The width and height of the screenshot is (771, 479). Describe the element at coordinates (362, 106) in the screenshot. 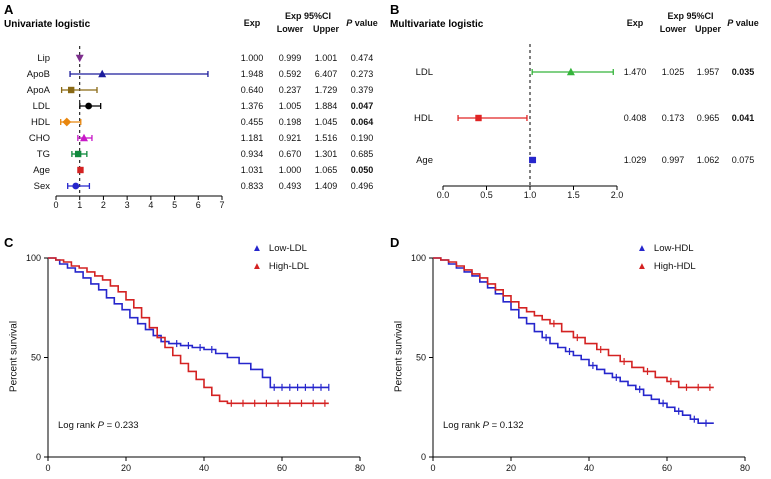

I see `p-value: 0.047` at that location.